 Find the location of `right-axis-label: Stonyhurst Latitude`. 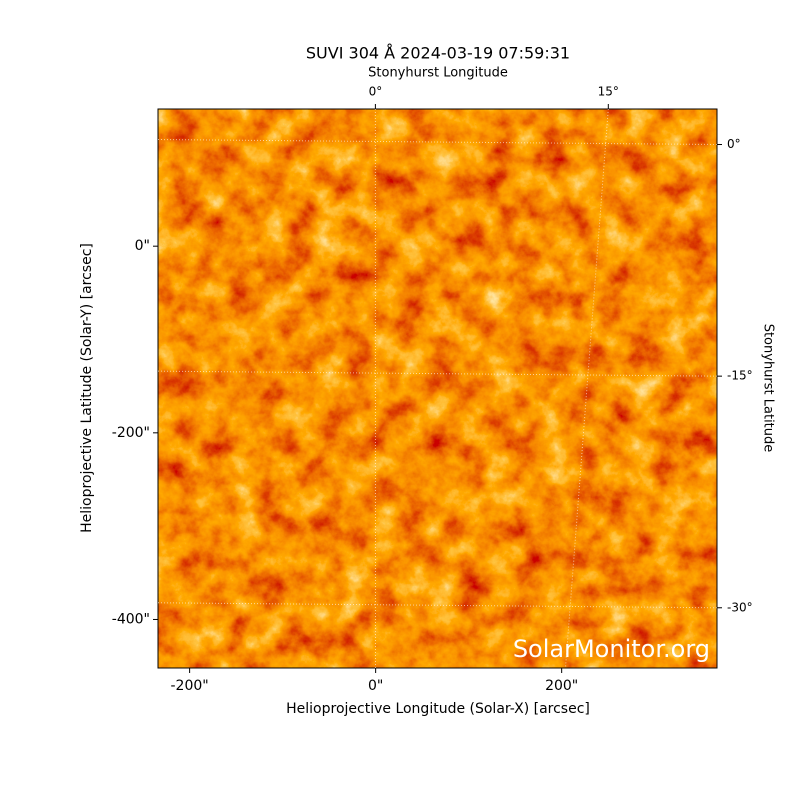

right-axis-label: Stonyhurst Latitude is located at coordinates (768, 388).